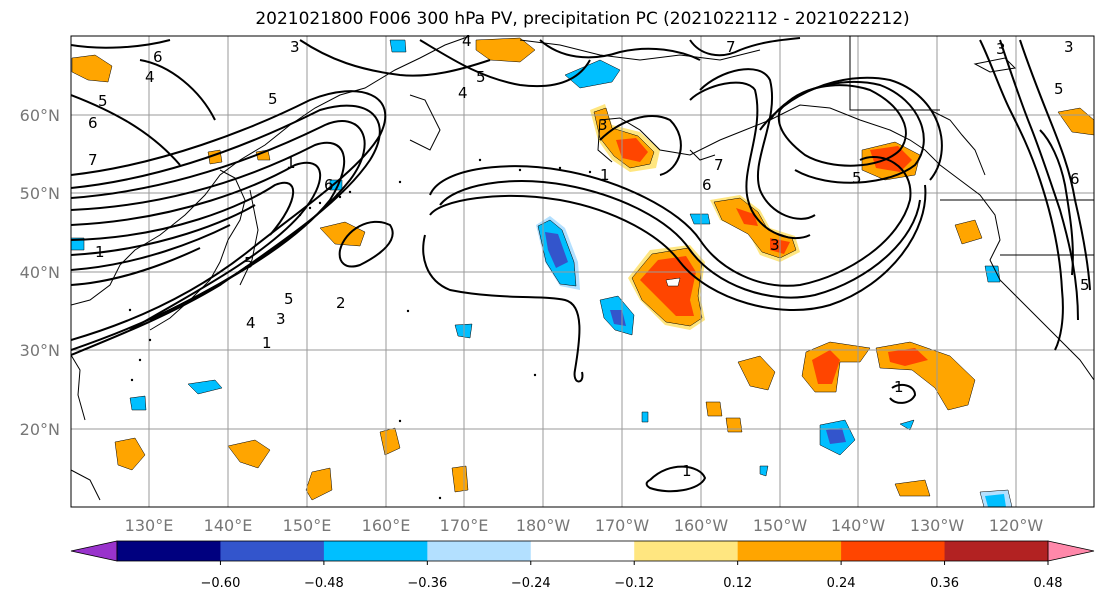  I want to click on colorbar-tick-label: 0.24, so click(841, 583).